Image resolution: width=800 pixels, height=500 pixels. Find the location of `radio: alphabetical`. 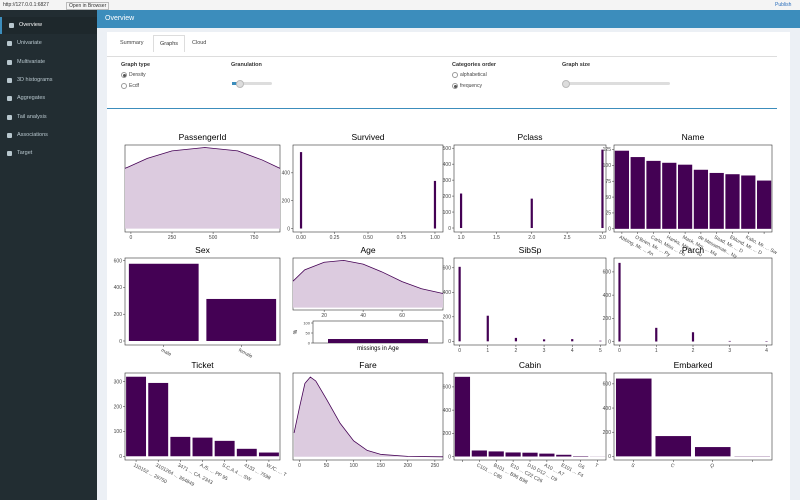

radio: alphabetical is located at coordinates (469, 75).